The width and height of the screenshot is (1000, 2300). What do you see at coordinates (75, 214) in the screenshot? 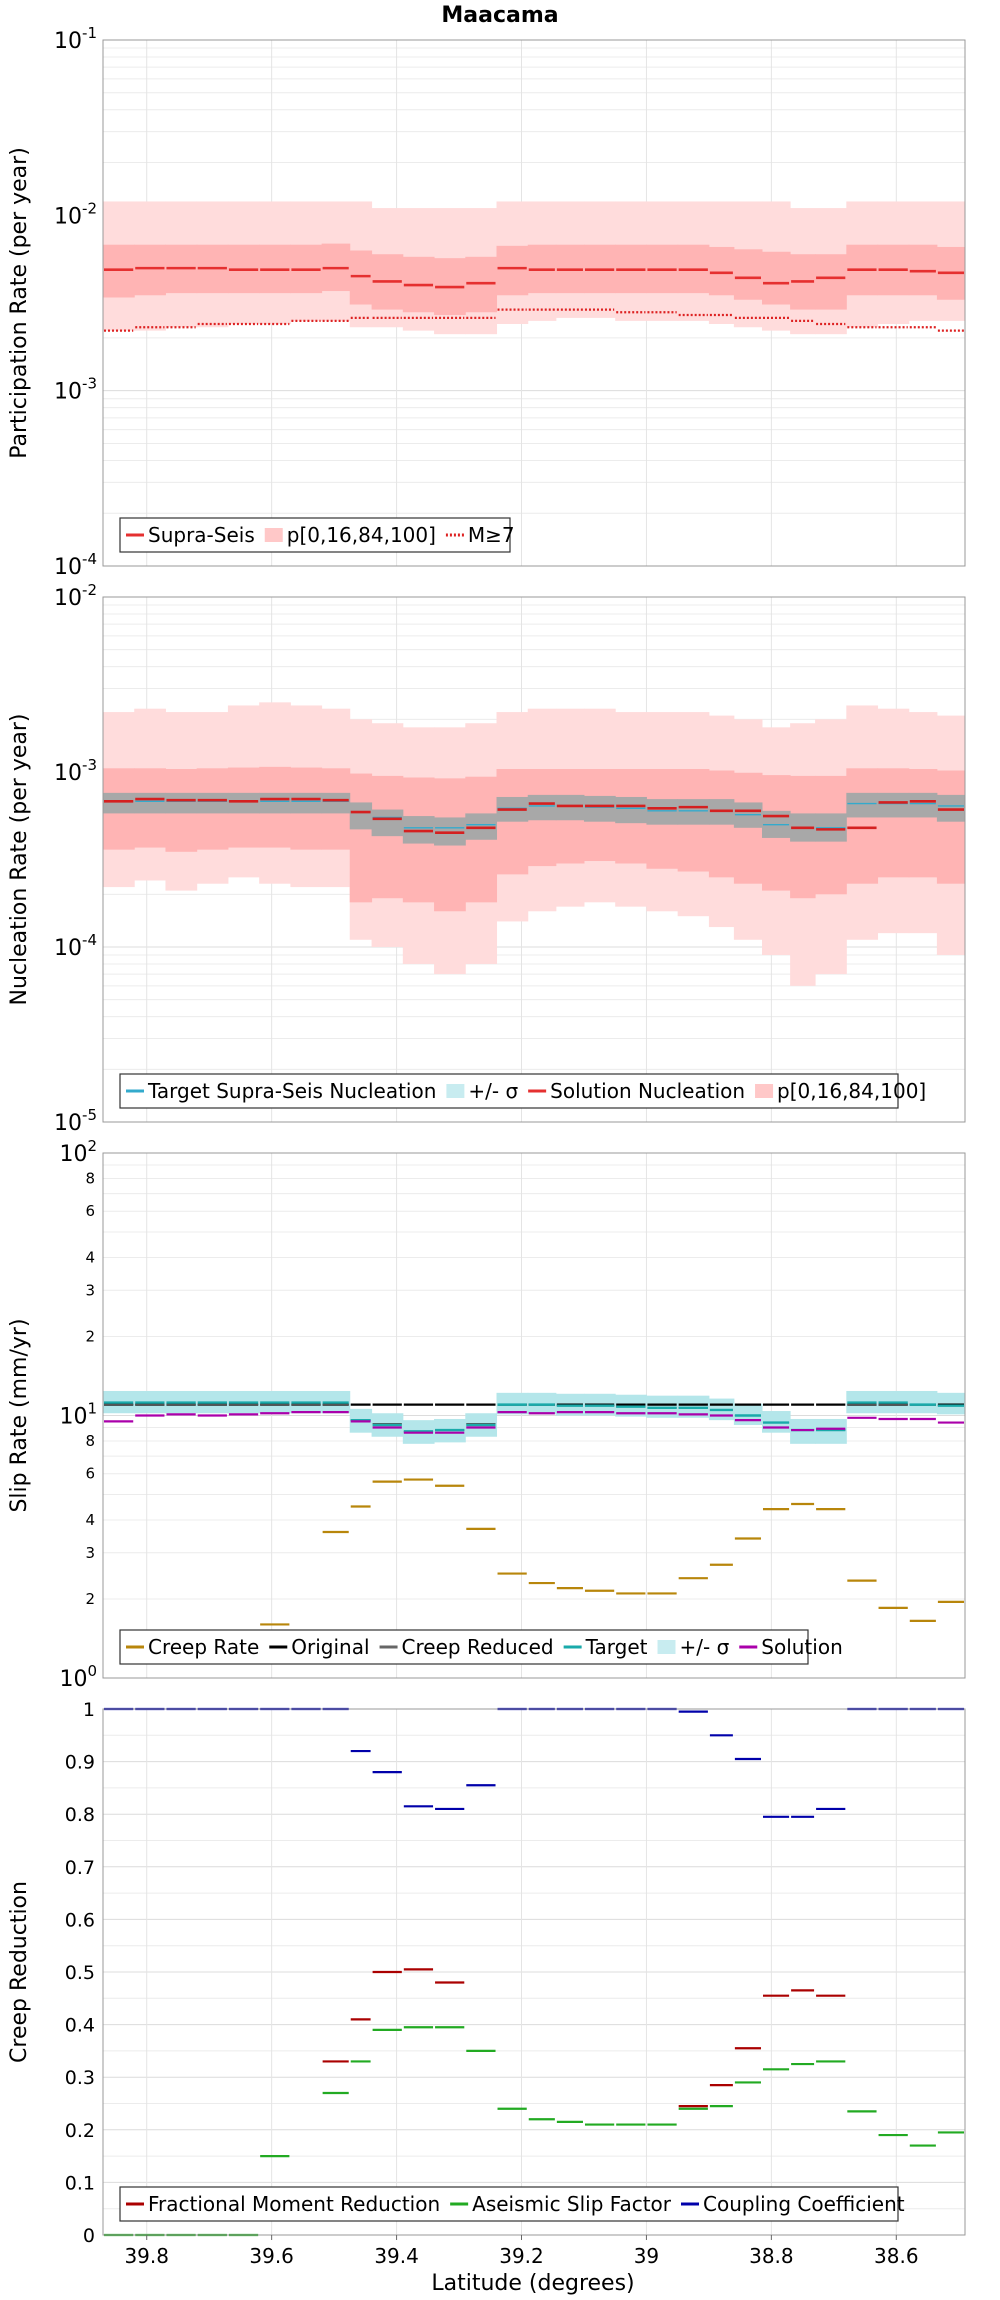
I see `y-tick-label: 10⁻²` at bounding box center [75, 214].